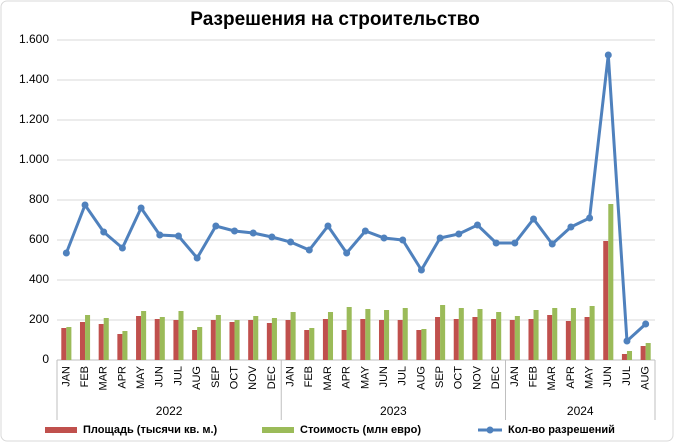 The image size is (676, 444). I want to click on y-tick-label: 1.600, so click(34, 39).